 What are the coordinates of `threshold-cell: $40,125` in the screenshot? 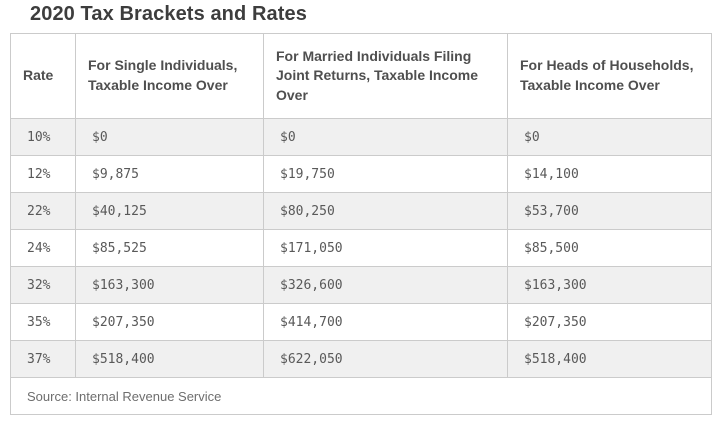 It's located at (169, 211).